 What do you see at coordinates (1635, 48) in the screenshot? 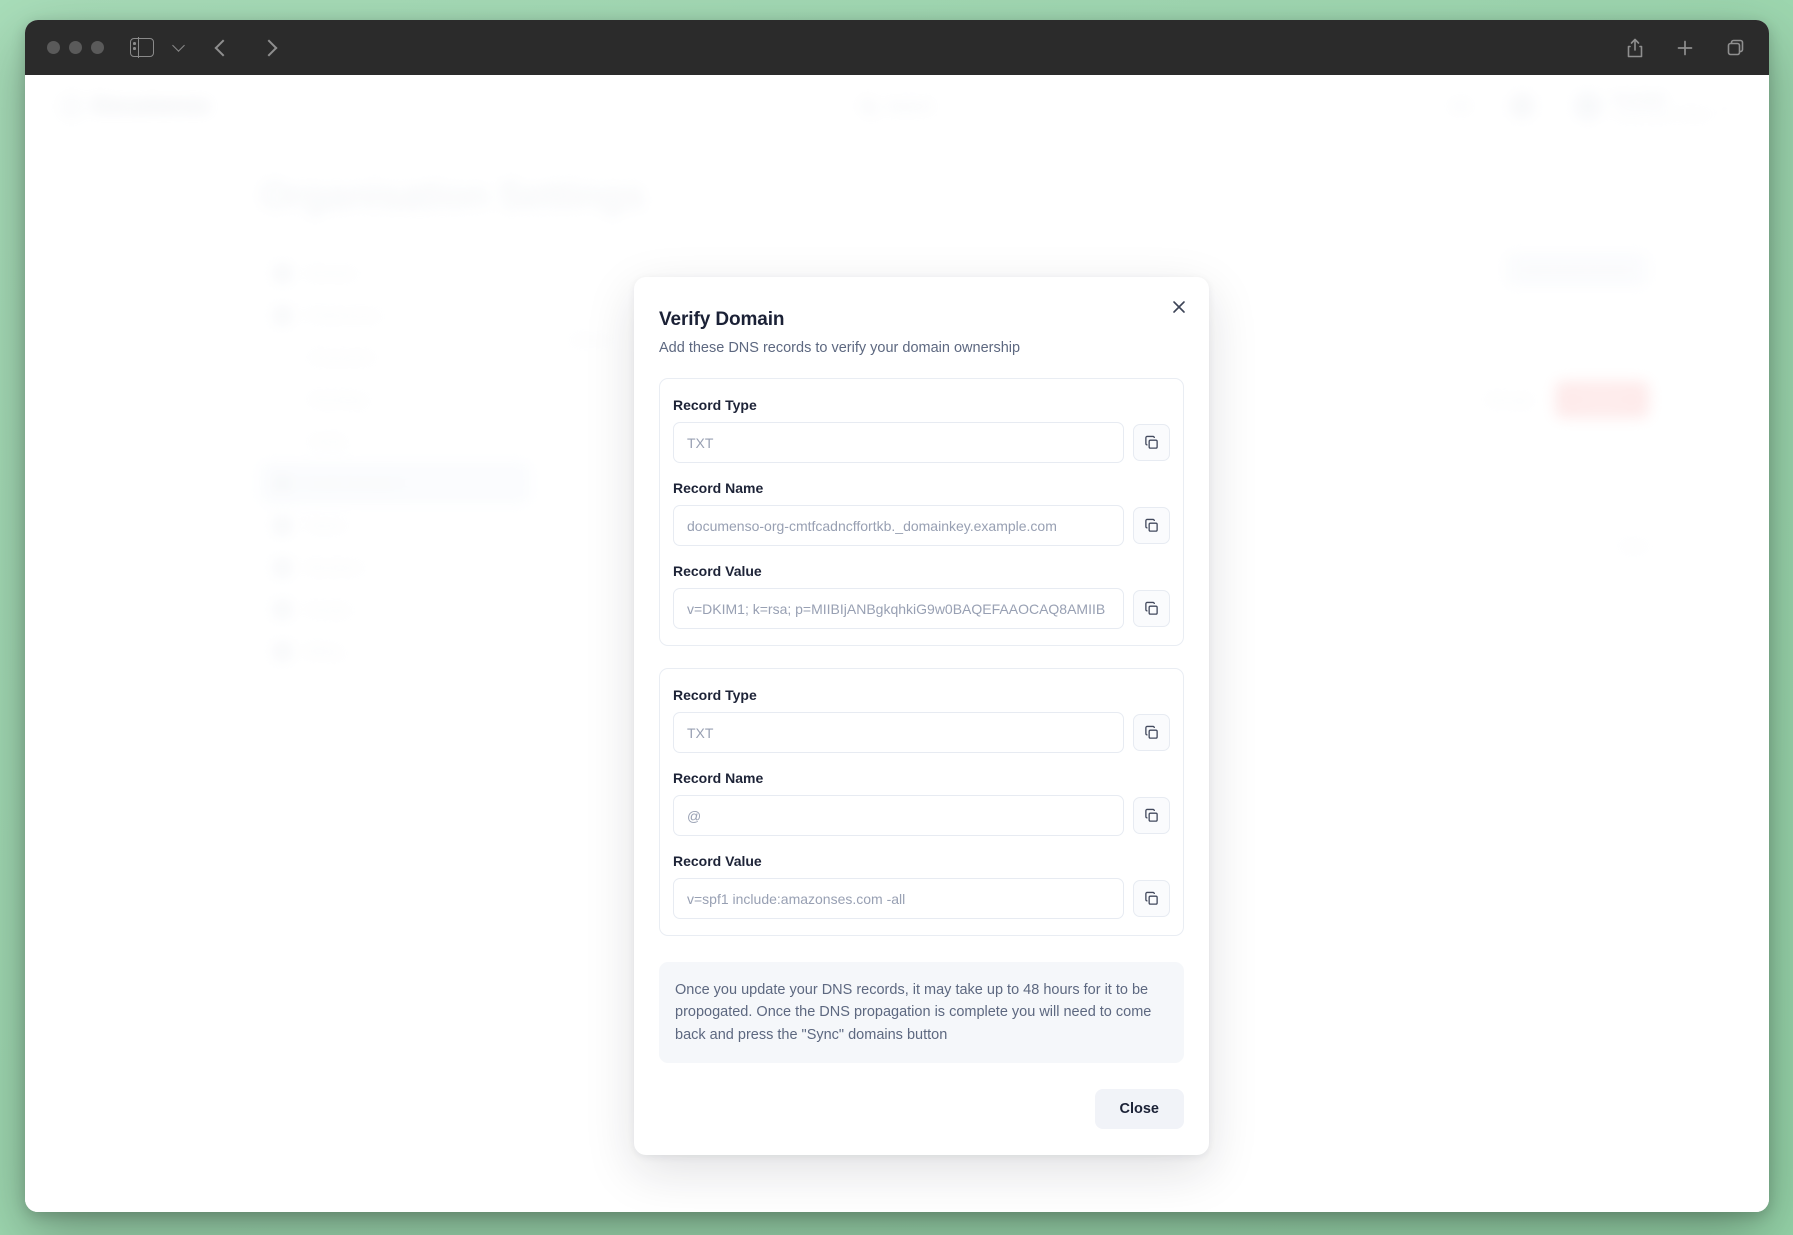
I see `share-icon` at bounding box center [1635, 48].